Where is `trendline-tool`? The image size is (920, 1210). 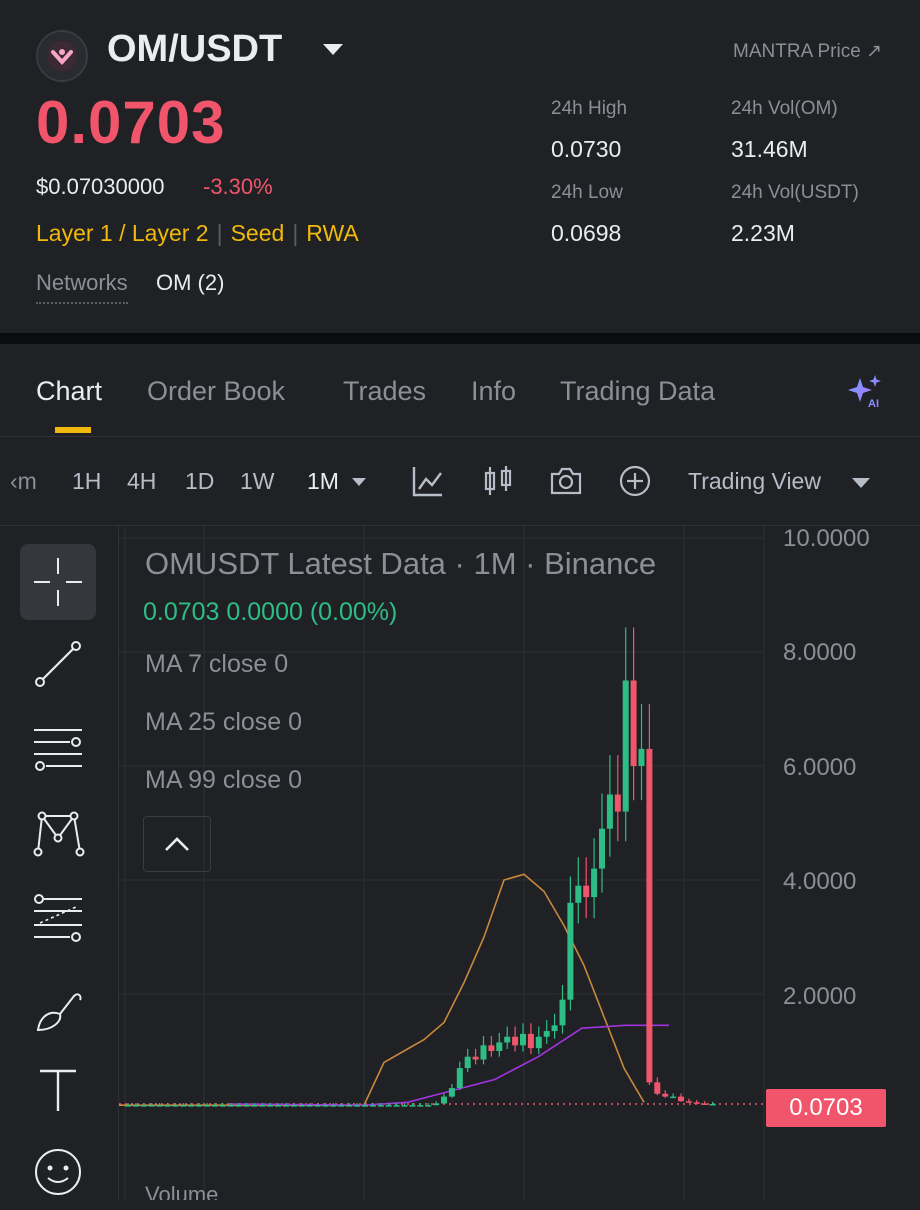
trendline-tool is located at coordinates (58, 664).